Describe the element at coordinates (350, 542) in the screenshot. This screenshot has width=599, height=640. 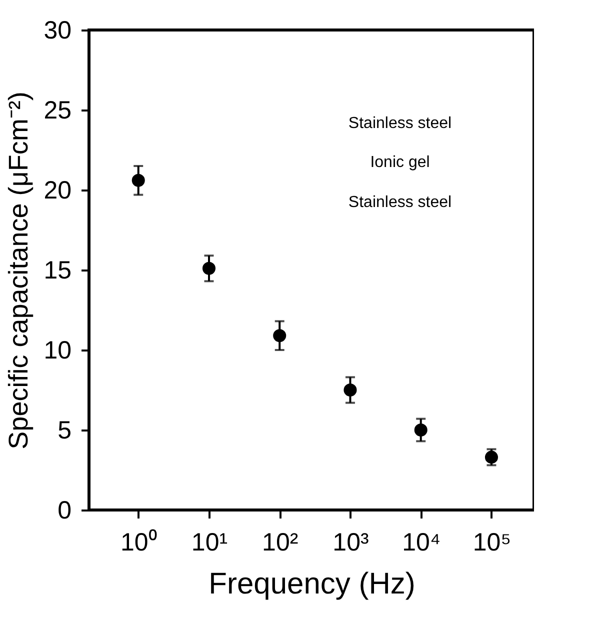
I see `x-tick-label: 10³` at that location.